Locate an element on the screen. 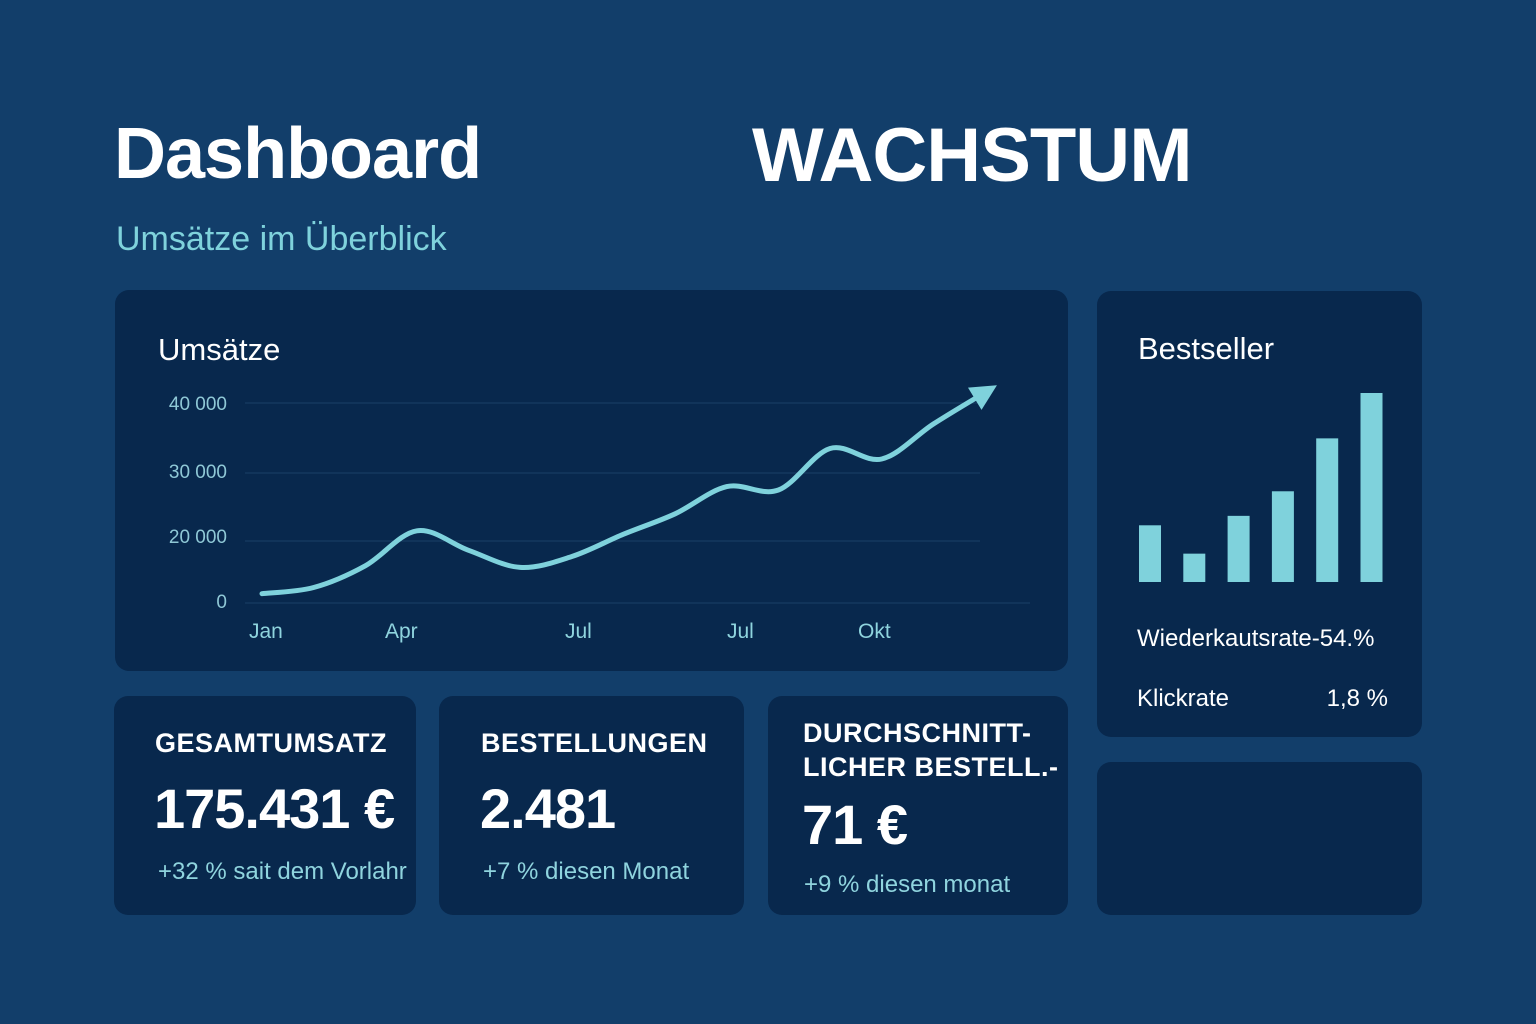 The width and height of the screenshot is (1536, 1024). sales-line-chart is located at coordinates (637, 494).